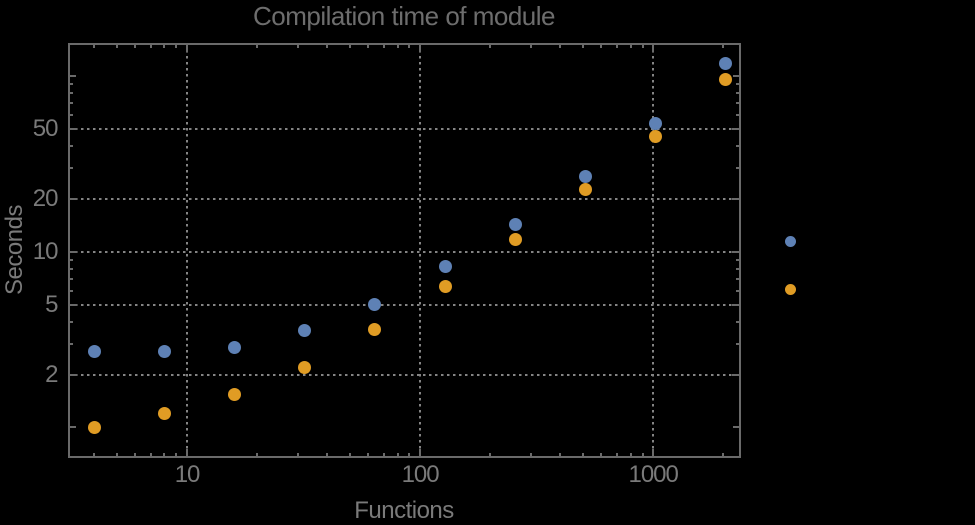  Describe the element at coordinates (164, 352) in the screenshot. I see `data-point-blue-x8` at that location.